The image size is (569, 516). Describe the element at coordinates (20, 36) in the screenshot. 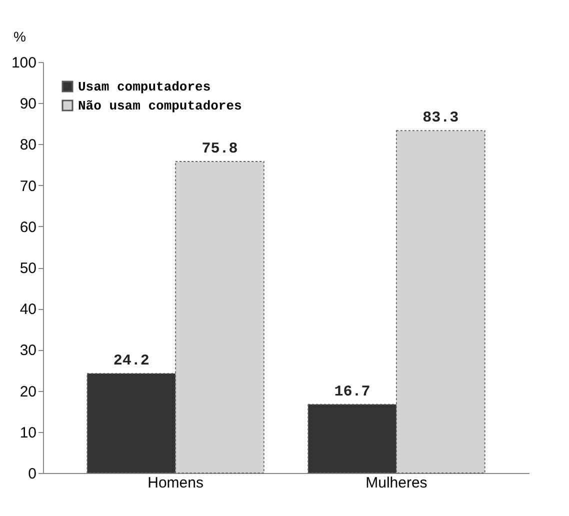

I see `y-axis-title: %` at that location.